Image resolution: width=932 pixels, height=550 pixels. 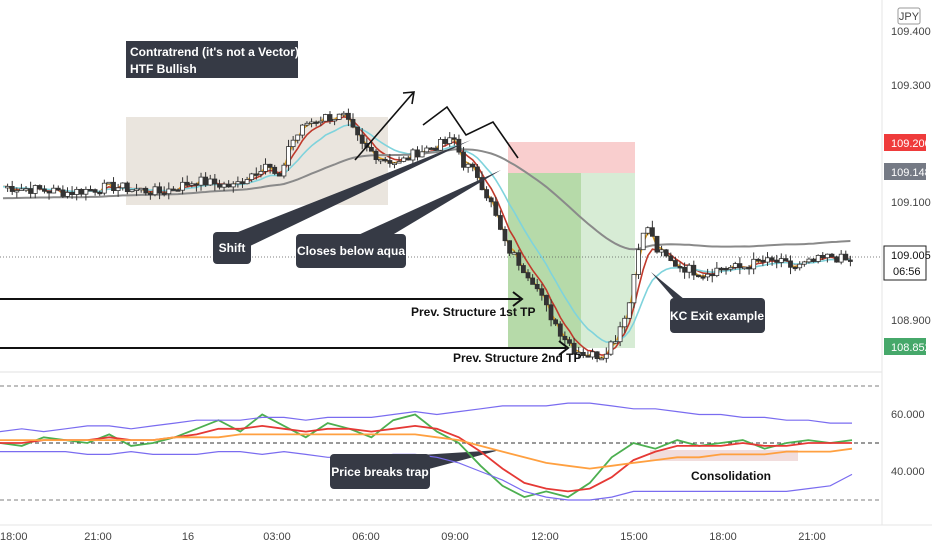 What do you see at coordinates (909, 16) in the screenshot?
I see `currency-badge` at bounding box center [909, 16].